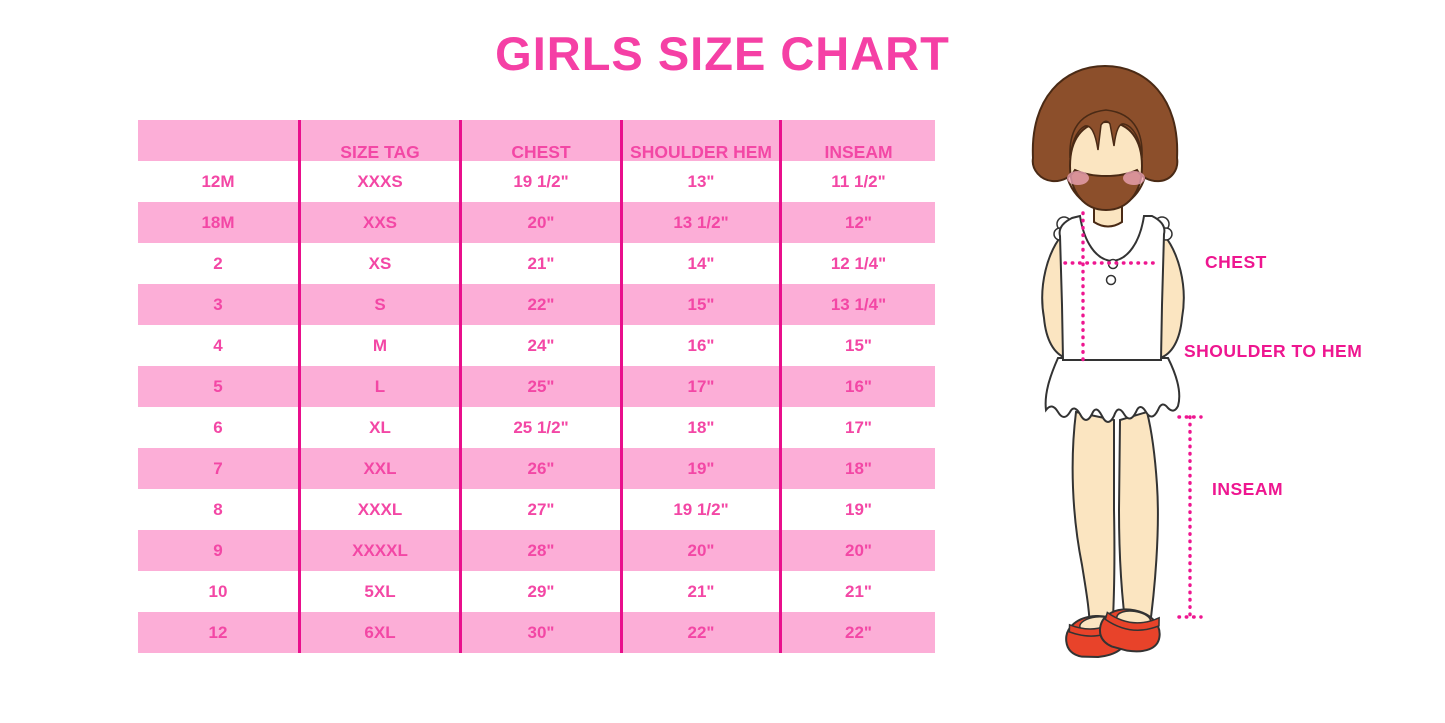 The image size is (1445, 723). What do you see at coordinates (378, 427) in the screenshot?
I see `table-cell: XL` at bounding box center [378, 427].